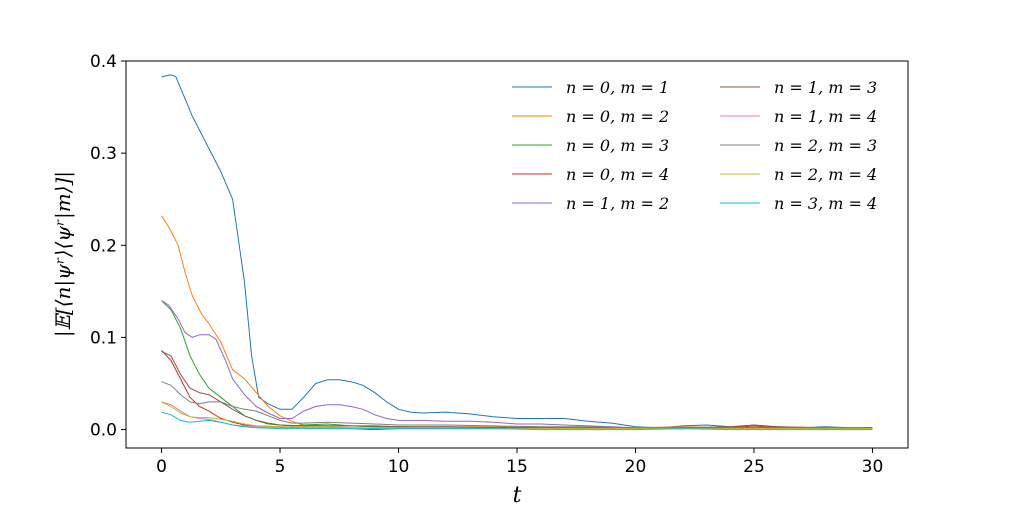 Image resolution: width=1010 pixels, height=505 pixels. I want to click on legend-label: n = 1, m = 3, so click(825, 87).